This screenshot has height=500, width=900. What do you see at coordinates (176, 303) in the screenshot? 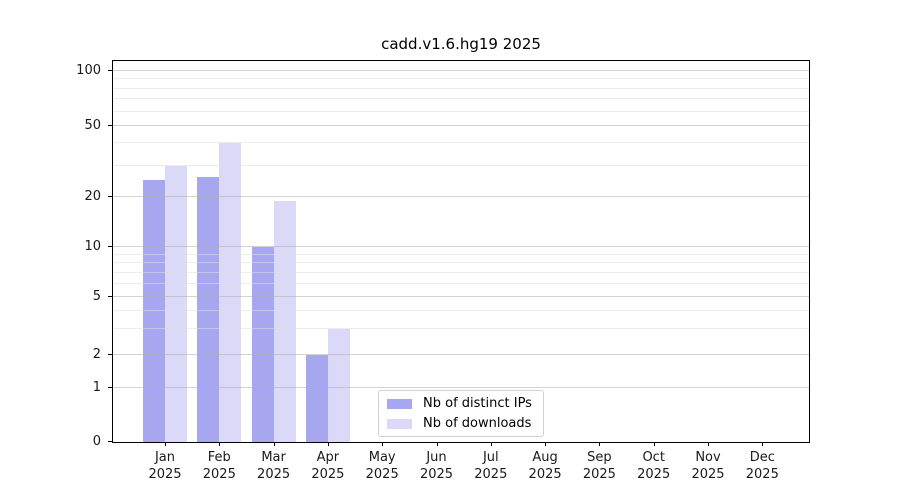
I see `bar-downloads-jan` at bounding box center [176, 303].